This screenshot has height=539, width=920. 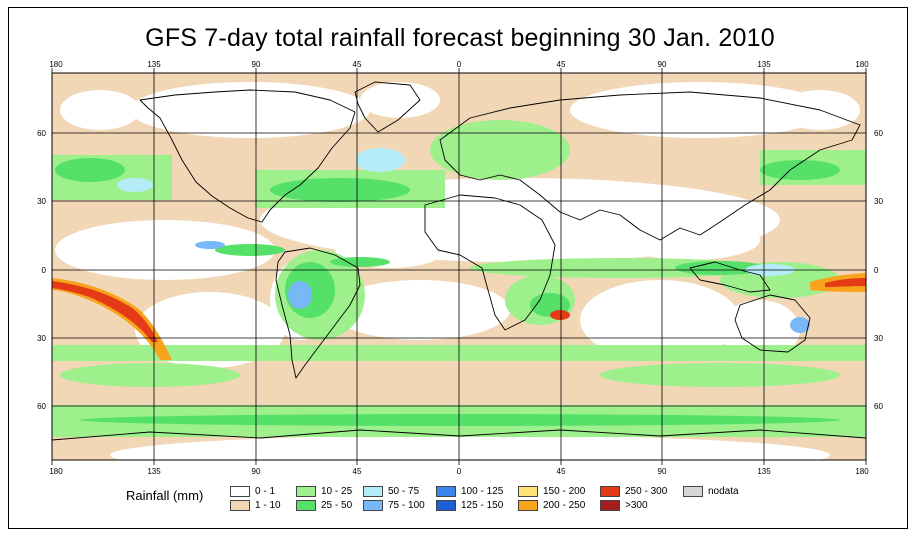 I want to click on legend-label: nodata, so click(x=723, y=491).